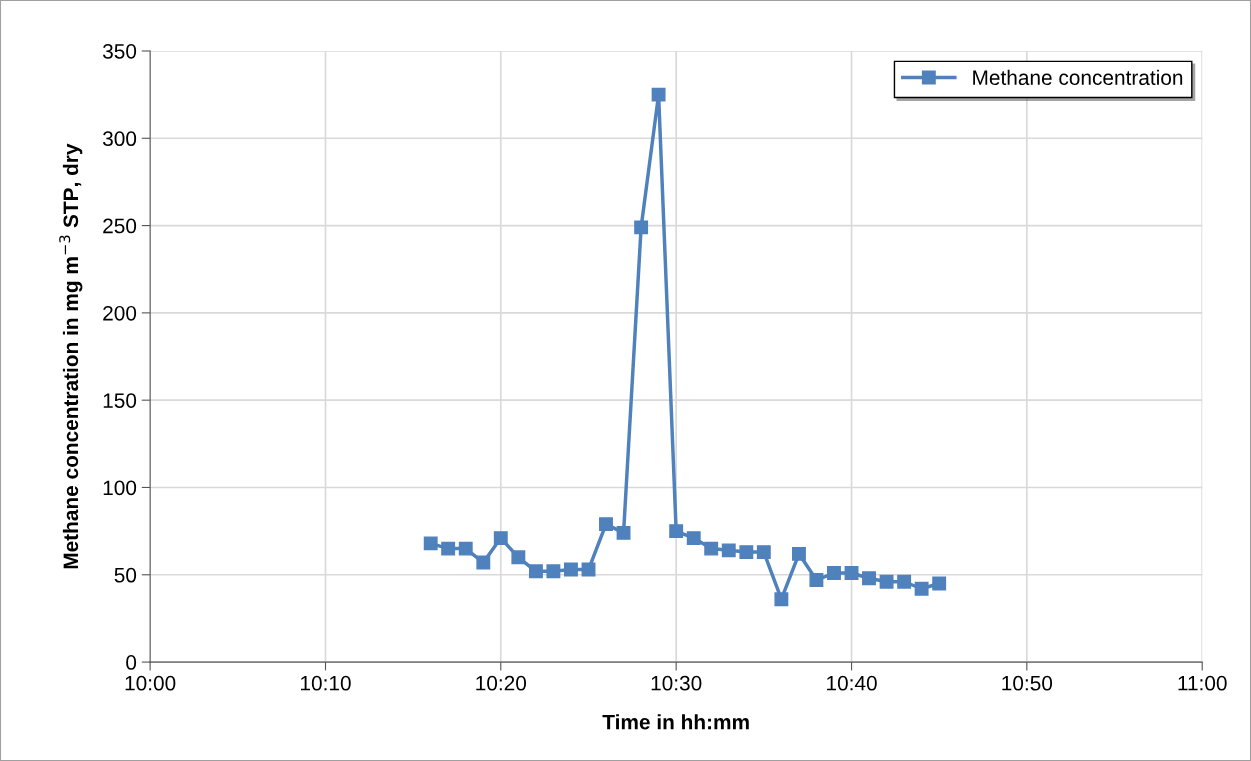 The width and height of the screenshot is (1251, 761). I want to click on y-tick-label: 350, so click(119, 51).